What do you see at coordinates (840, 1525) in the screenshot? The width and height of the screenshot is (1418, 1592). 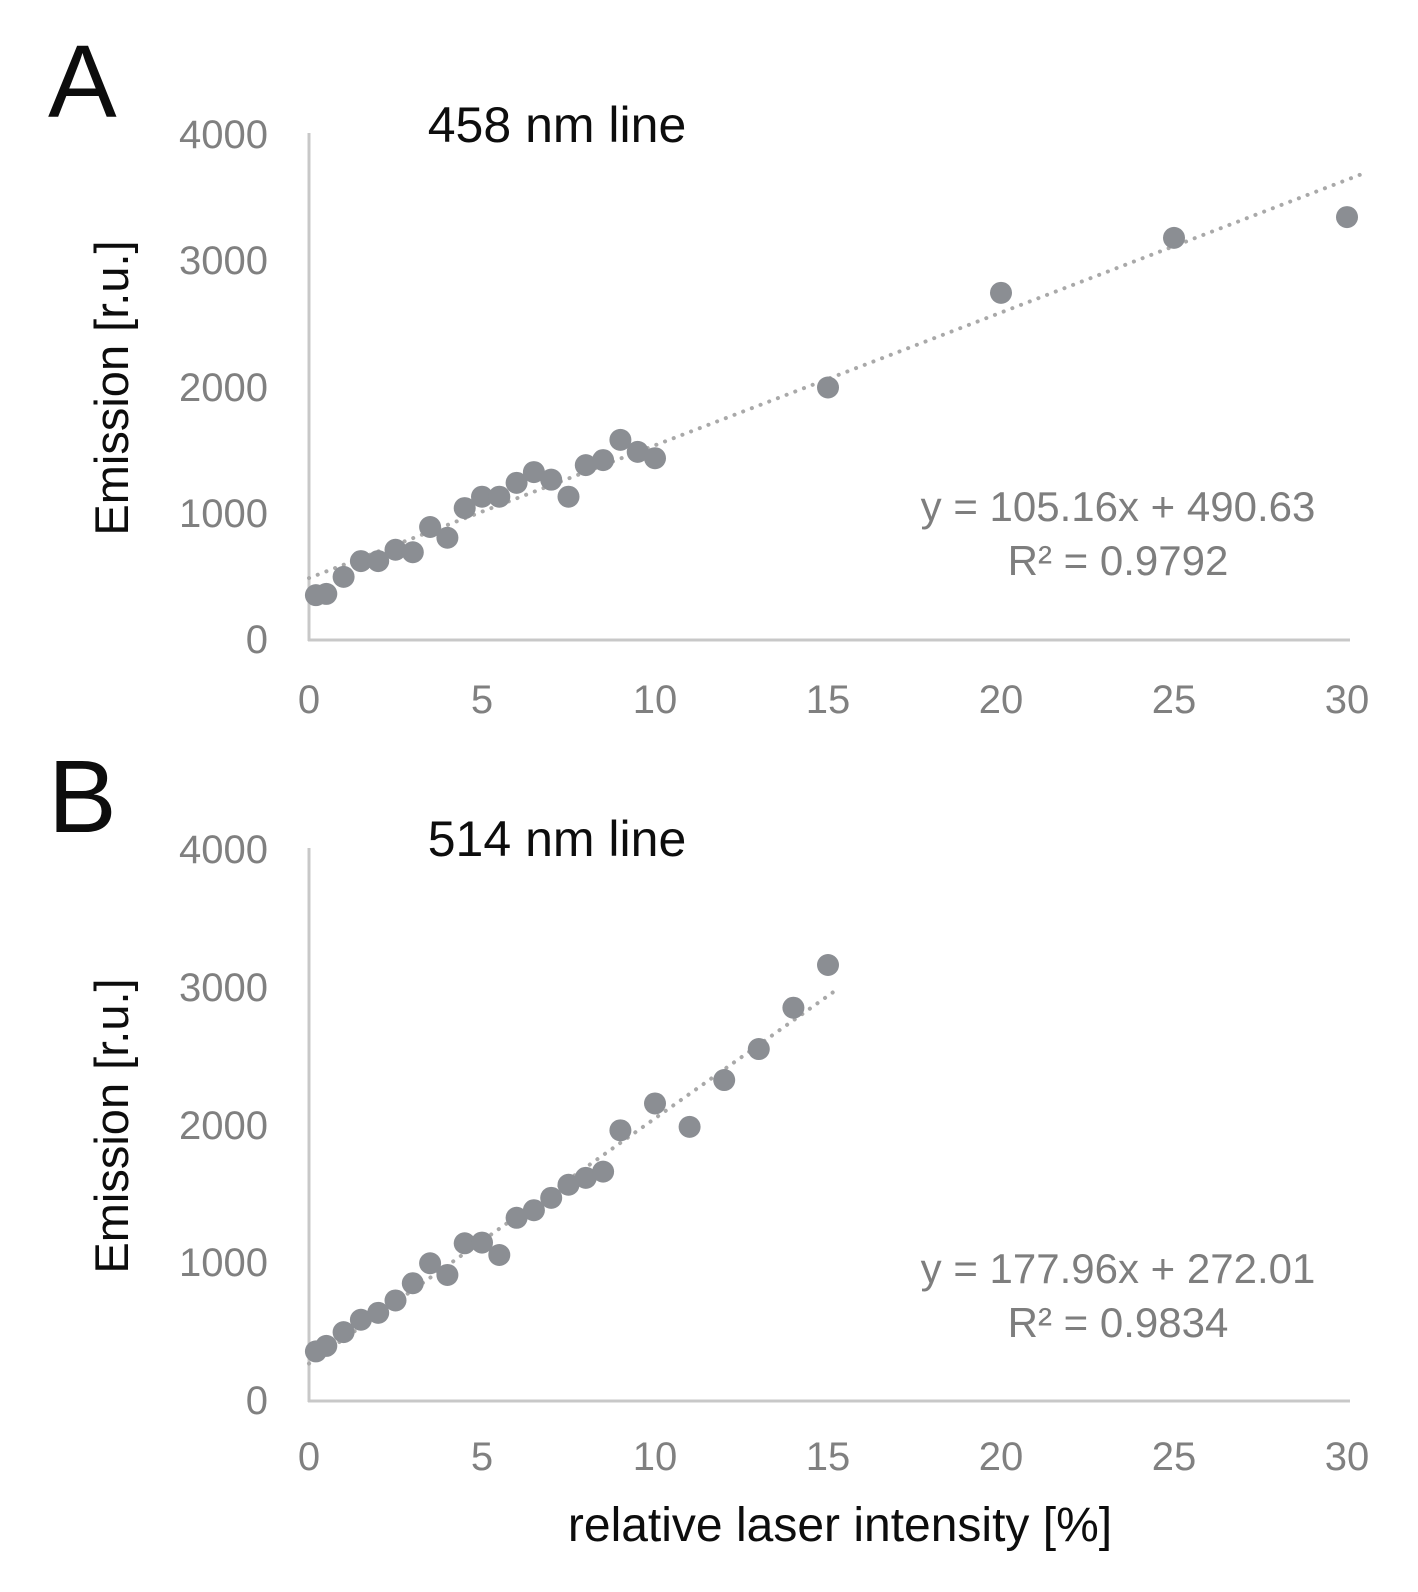 I see `x-axis-label: relative laser intensity [%]` at bounding box center [840, 1525].